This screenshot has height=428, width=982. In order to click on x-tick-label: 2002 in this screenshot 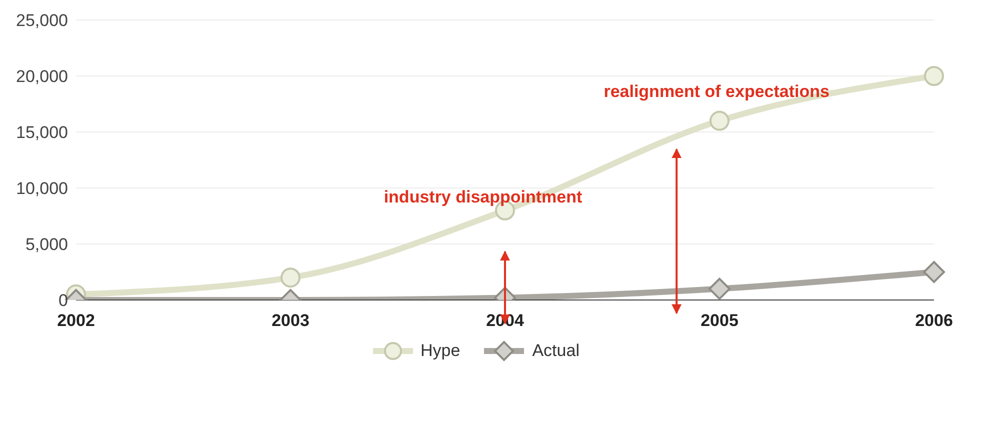, I will do `click(76, 320)`.